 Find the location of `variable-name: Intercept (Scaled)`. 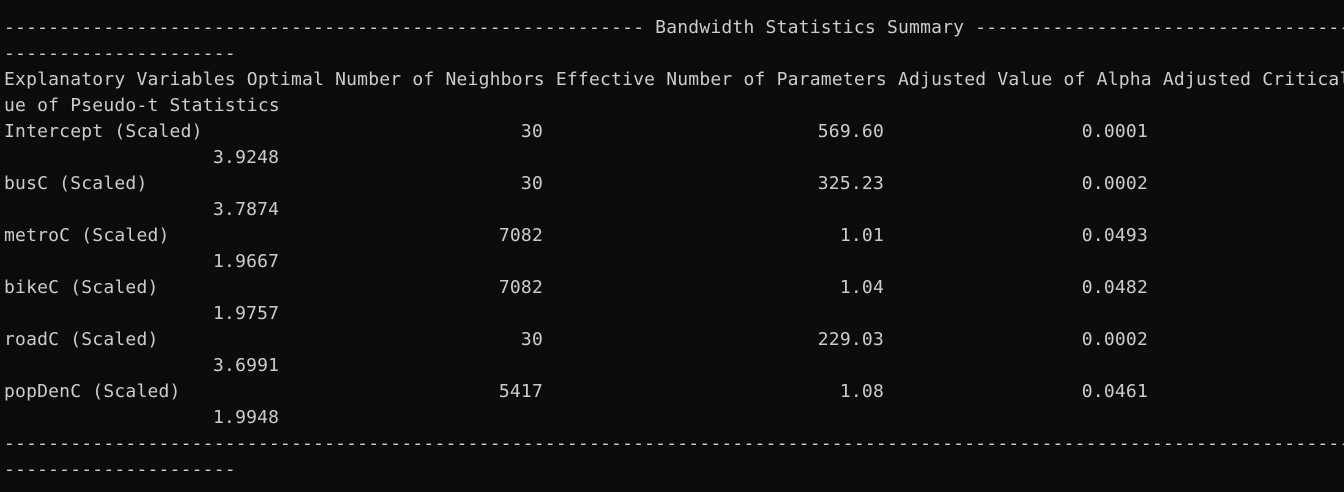

variable-name: Intercept (Scaled) is located at coordinates (103, 131).